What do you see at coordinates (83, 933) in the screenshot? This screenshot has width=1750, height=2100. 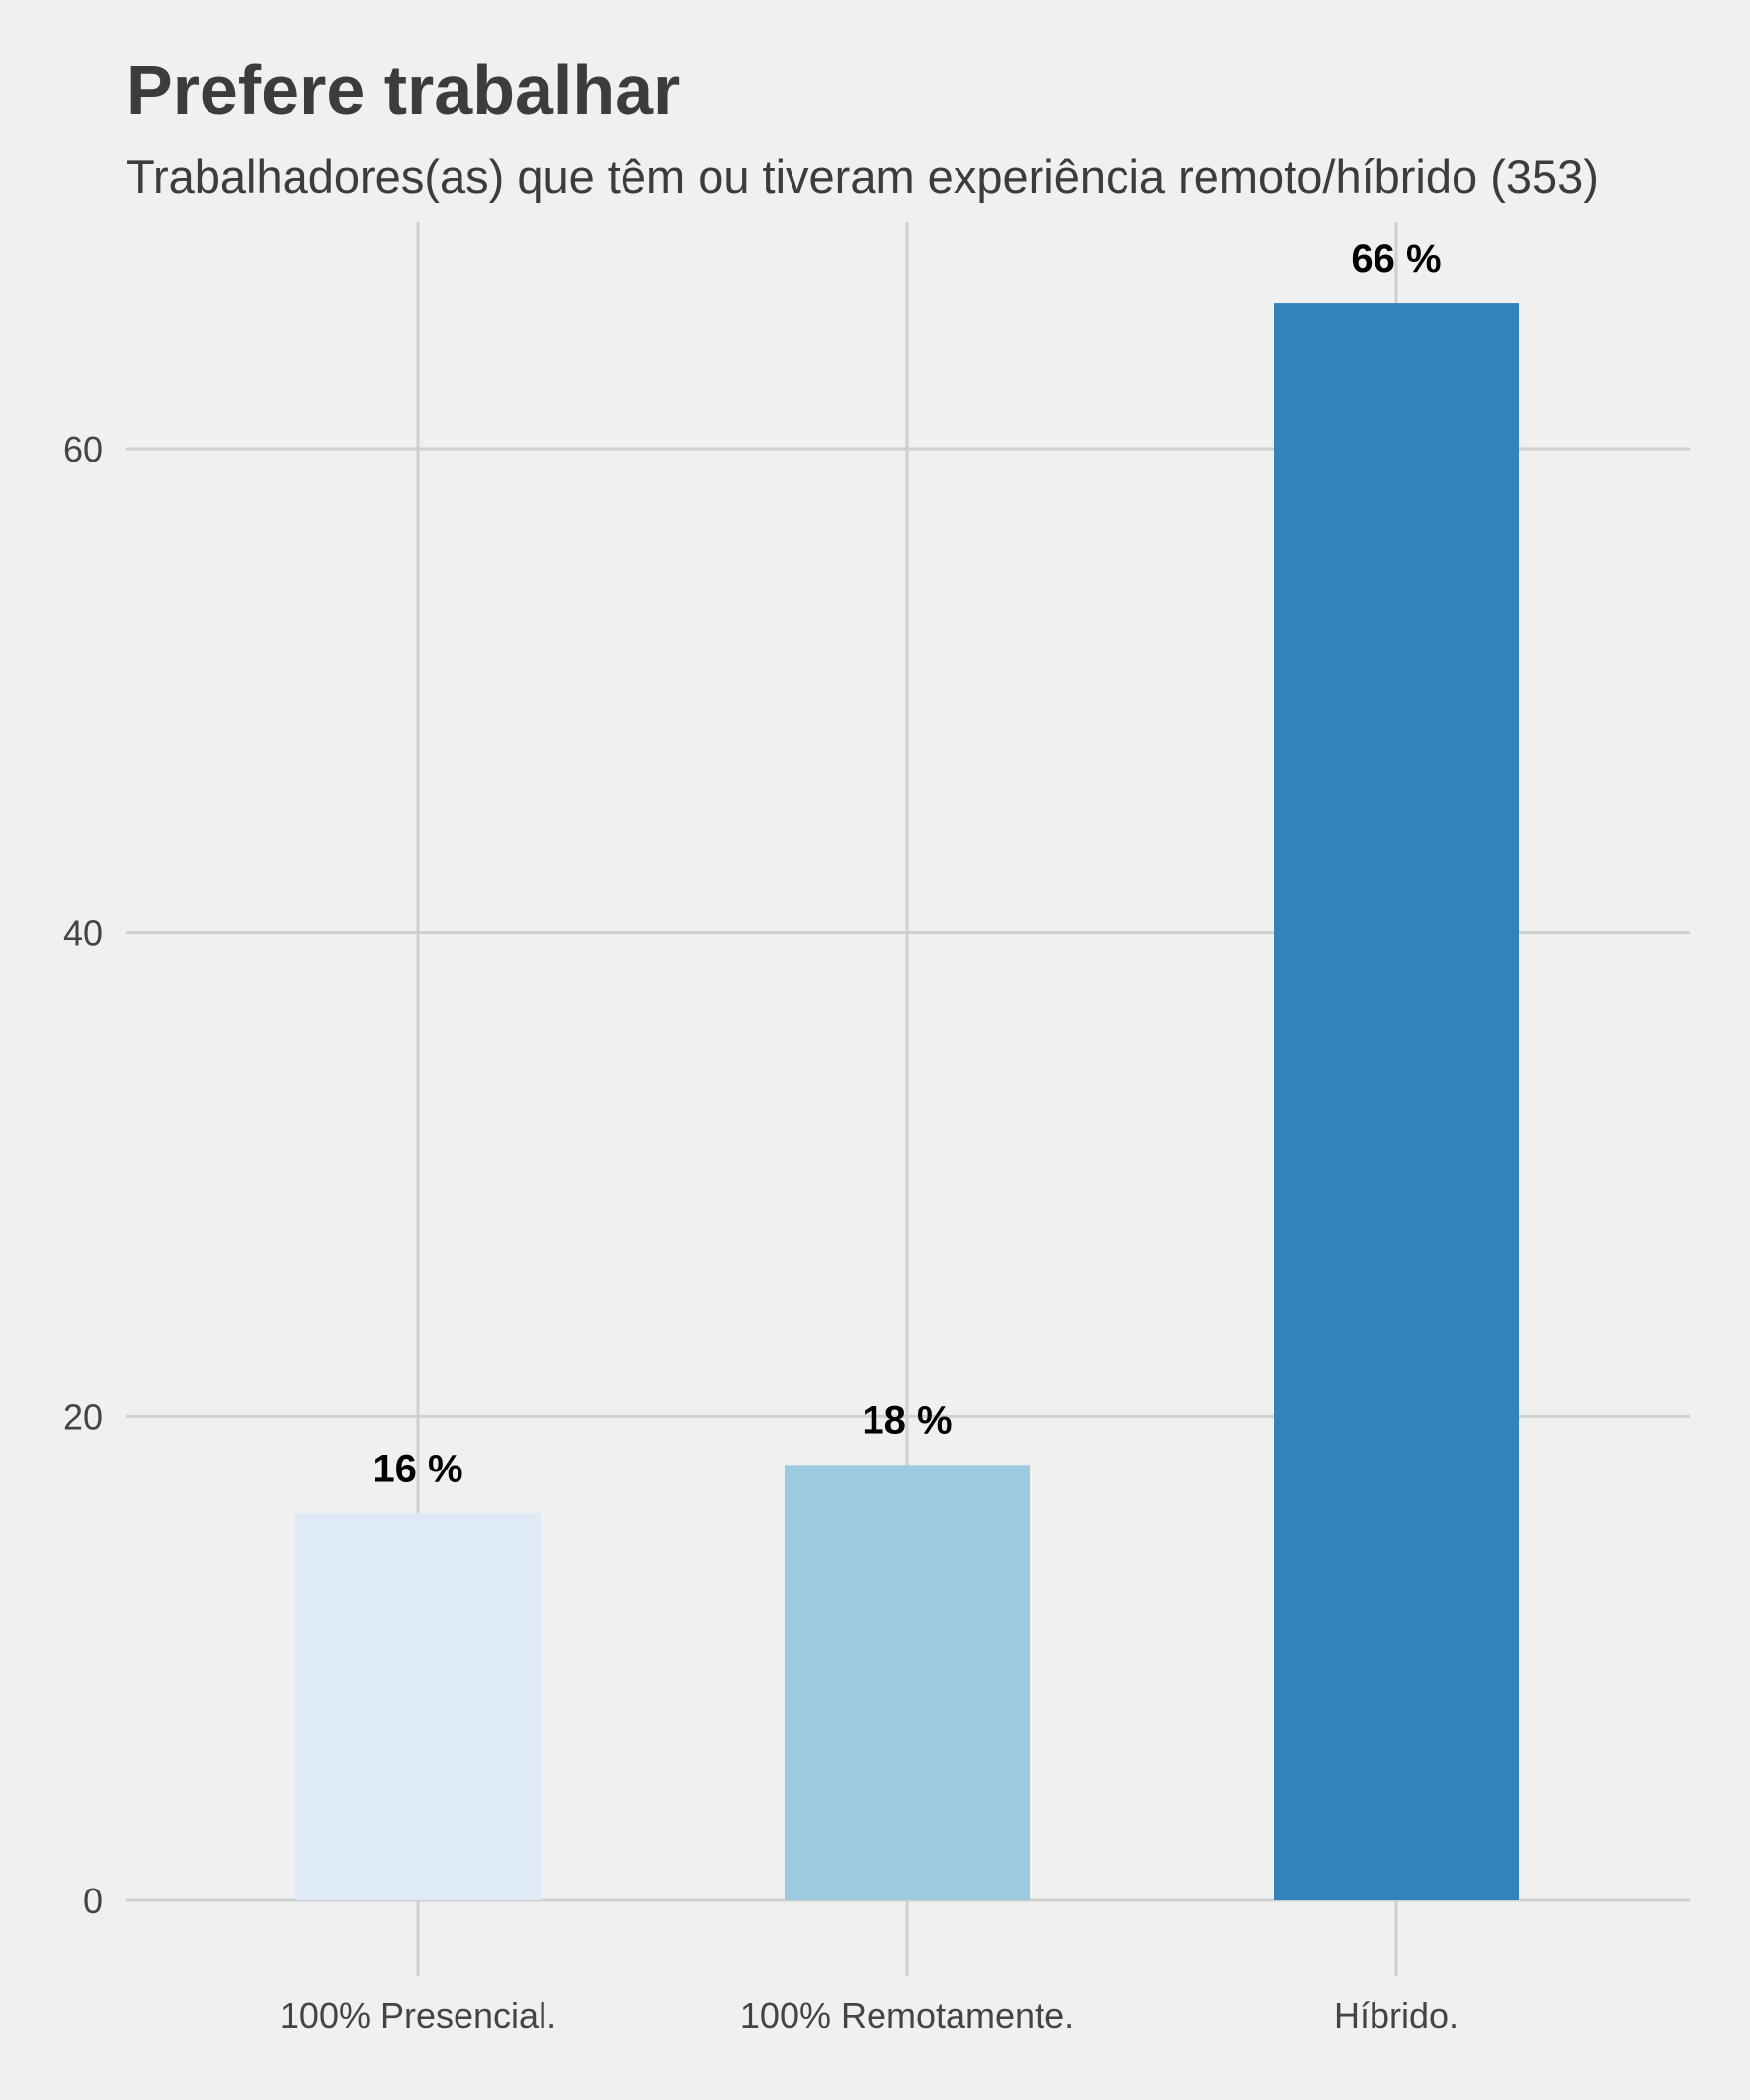 I see `y-tick-label: 40` at bounding box center [83, 933].